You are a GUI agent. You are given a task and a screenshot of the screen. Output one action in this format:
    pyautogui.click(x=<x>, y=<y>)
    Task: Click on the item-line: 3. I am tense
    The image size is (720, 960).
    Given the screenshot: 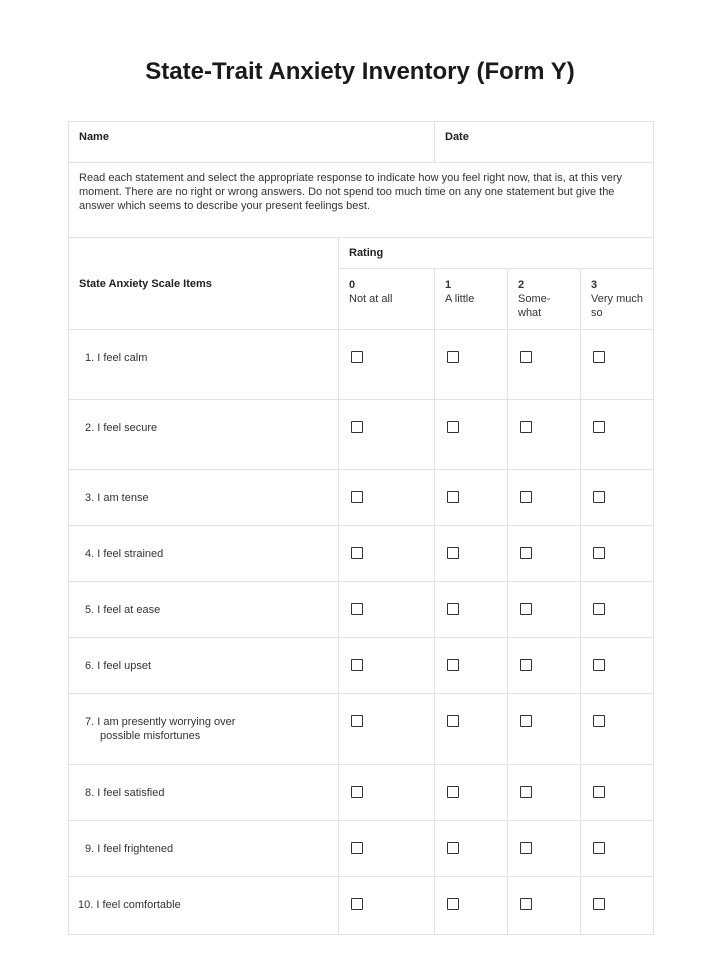 What is the action you would take?
    pyautogui.click(x=117, y=498)
    